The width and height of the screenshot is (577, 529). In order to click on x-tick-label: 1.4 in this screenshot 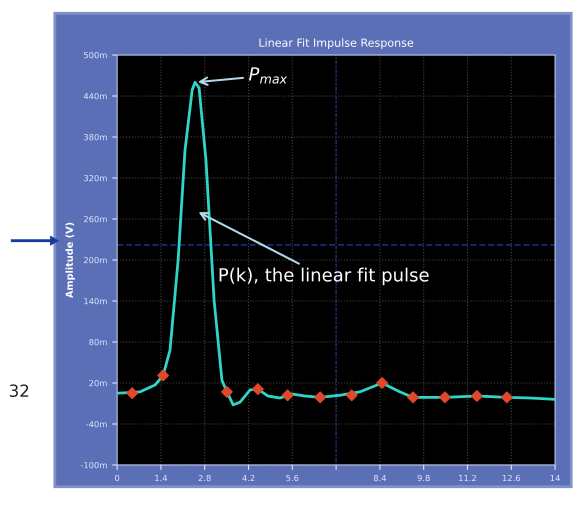, I will do `click(161, 478)`.